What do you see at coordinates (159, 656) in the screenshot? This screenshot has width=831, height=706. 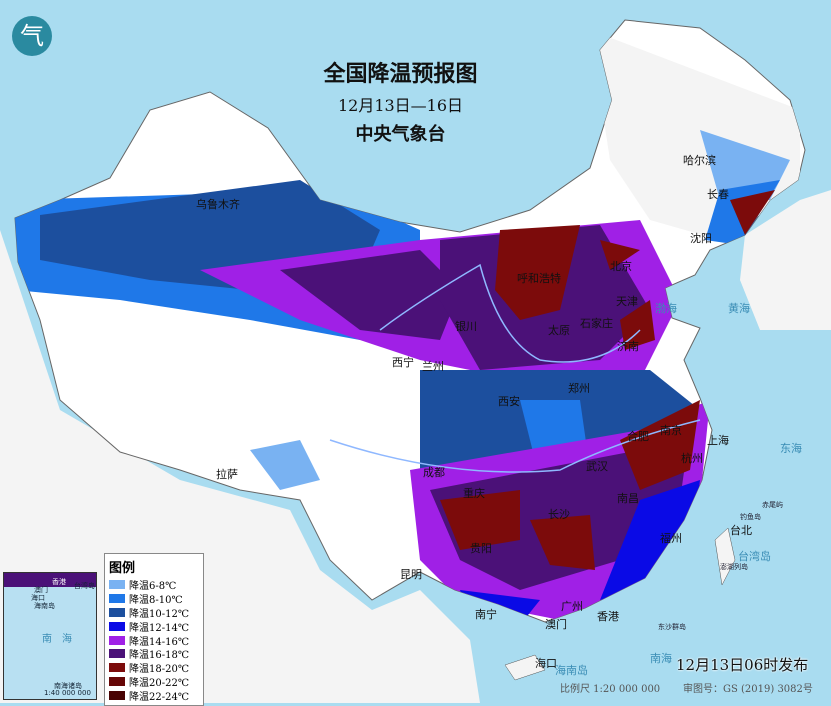 I see `legend-label: 降温16-18℃` at bounding box center [159, 656].